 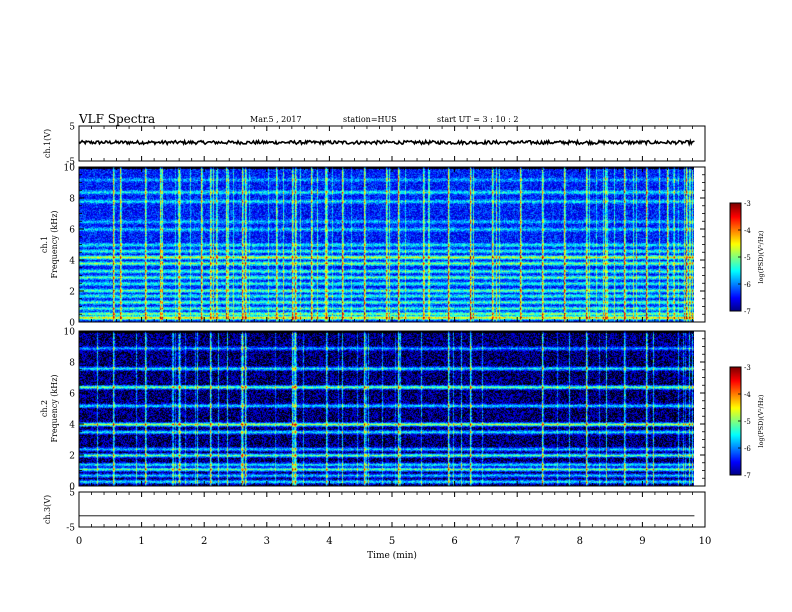 What do you see at coordinates (44, 408) in the screenshot?
I see `y-axis-label: ch.2` at bounding box center [44, 408].